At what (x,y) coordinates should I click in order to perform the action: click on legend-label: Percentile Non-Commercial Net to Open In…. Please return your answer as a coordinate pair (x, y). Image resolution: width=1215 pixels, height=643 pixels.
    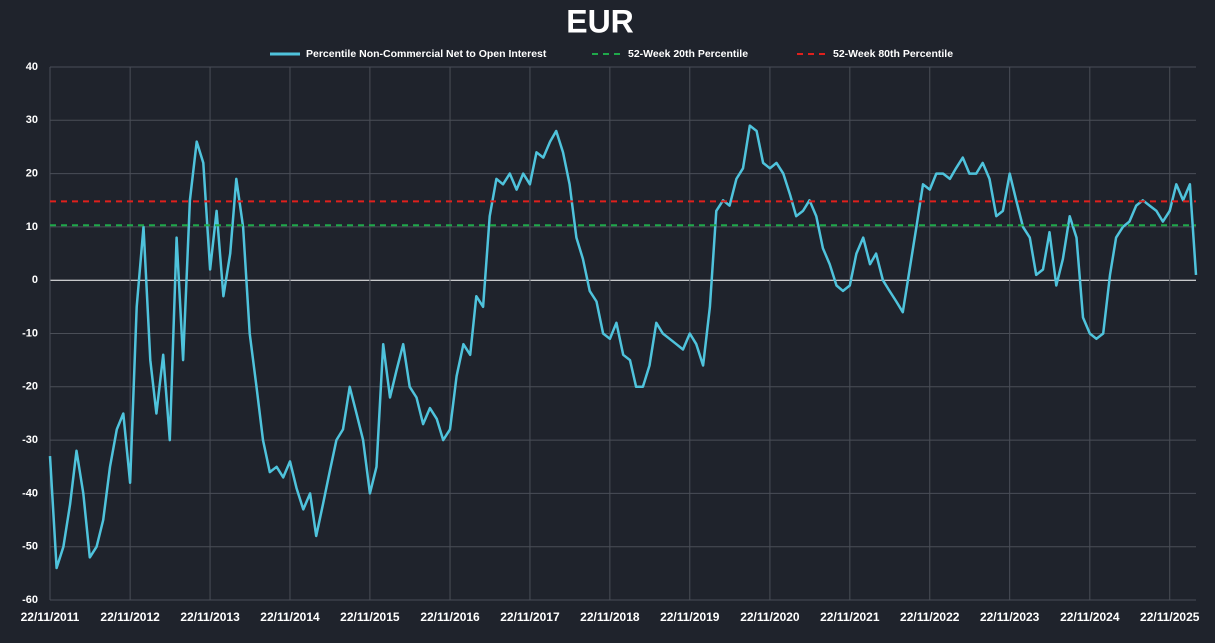
    Looking at the image, I should click on (426, 54).